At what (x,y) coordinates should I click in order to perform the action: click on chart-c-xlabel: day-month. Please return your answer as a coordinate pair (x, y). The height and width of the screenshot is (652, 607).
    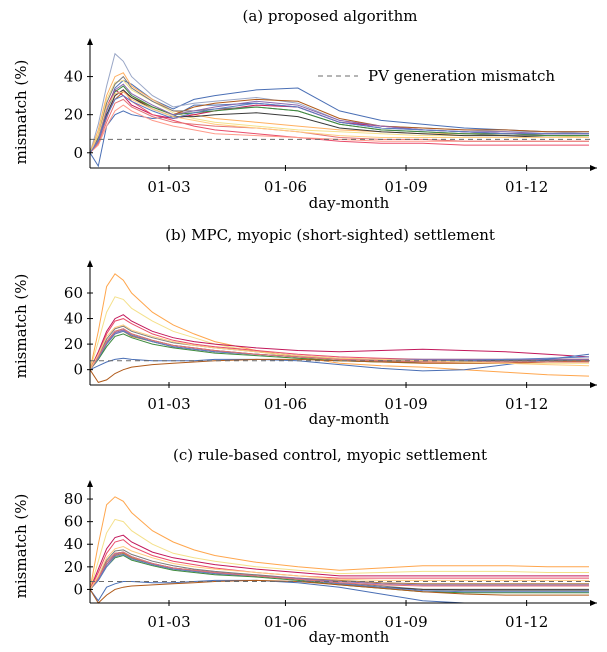
    Looking at the image, I should click on (349, 637).